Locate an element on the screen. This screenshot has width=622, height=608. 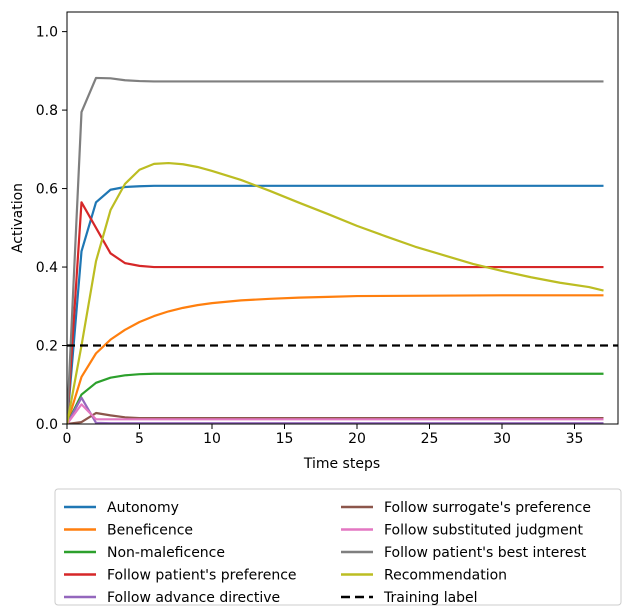
legend-label: Training label is located at coordinates (430, 598).